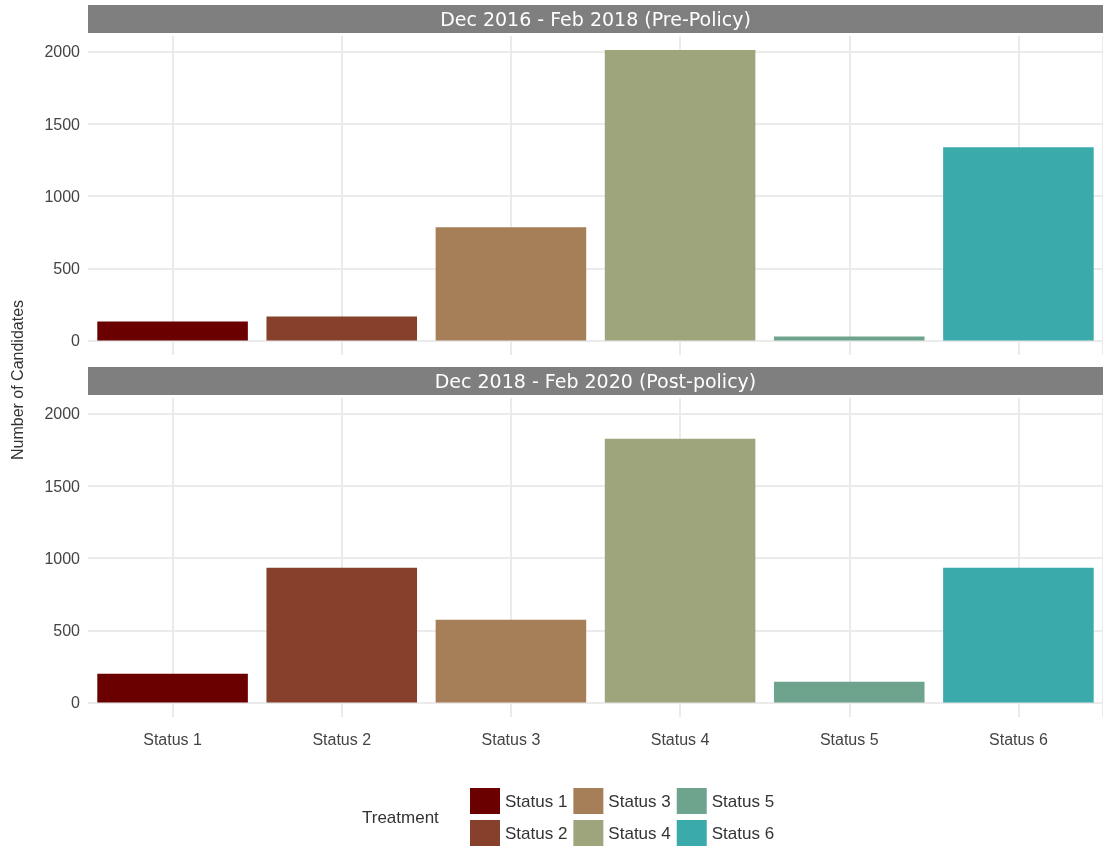 The height and width of the screenshot is (854, 1103). What do you see at coordinates (743, 833) in the screenshot?
I see `legend-label: Status 6` at bounding box center [743, 833].